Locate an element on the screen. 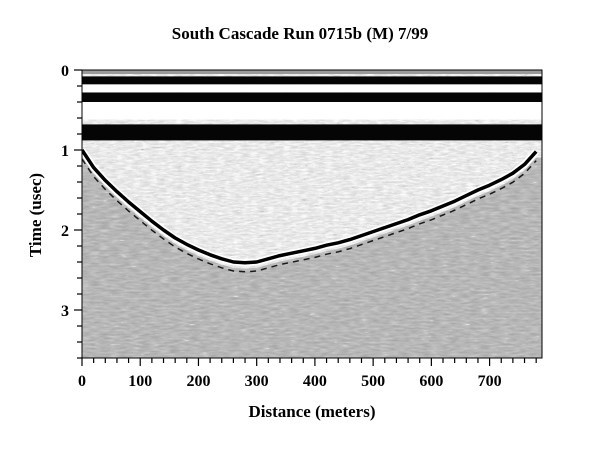  y-tick-label: 3 is located at coordinates (65, 311).